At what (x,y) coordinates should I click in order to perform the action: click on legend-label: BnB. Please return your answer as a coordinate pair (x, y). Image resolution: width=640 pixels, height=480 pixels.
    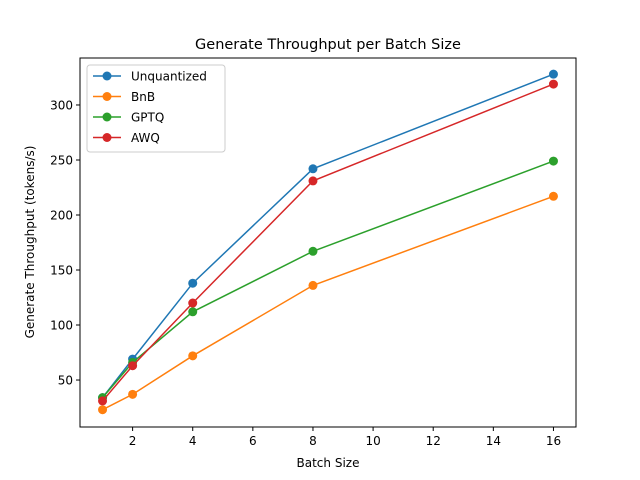
    Looking at the image, I should click on (143, 97).